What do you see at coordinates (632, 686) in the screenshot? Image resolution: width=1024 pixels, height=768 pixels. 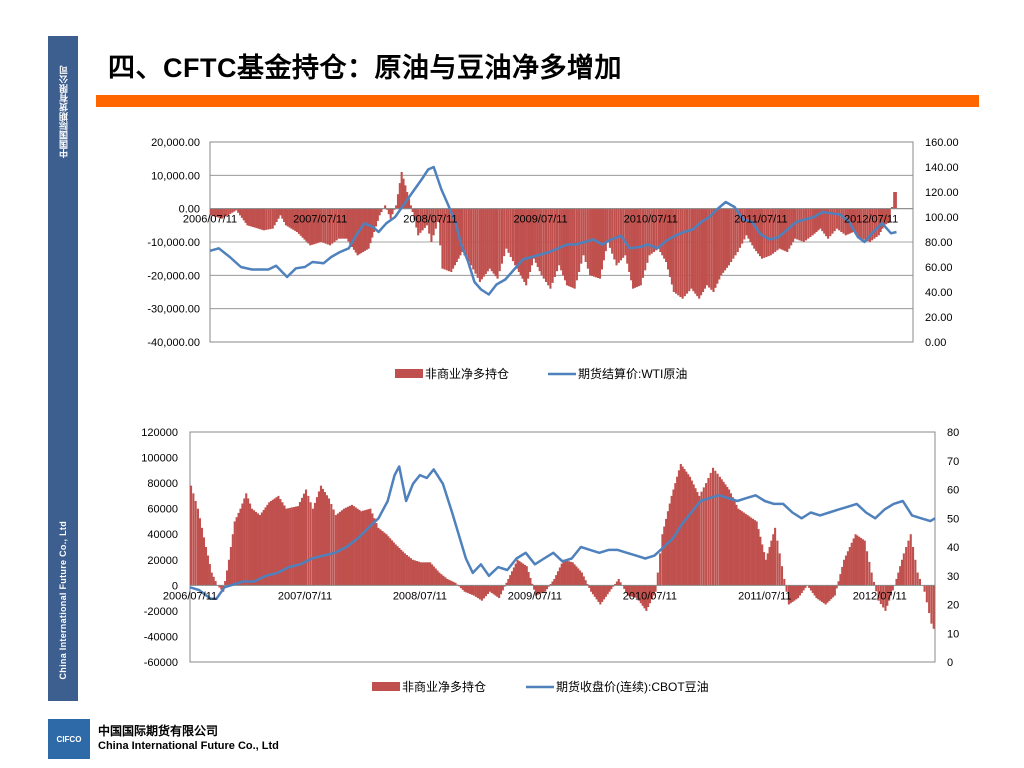 I see `legend-label: 期货收盘价(连续):CBOT豆油` at bounding box center [632, 686].